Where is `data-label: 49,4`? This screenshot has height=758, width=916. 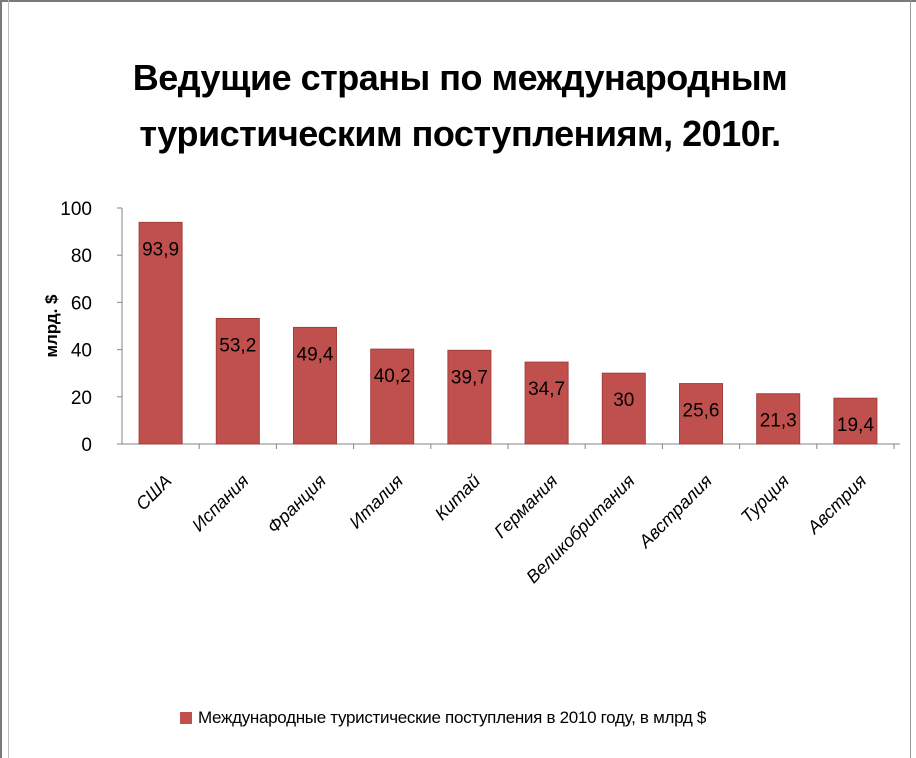
data-label: 49,4 is located at coordinates (315, 354).